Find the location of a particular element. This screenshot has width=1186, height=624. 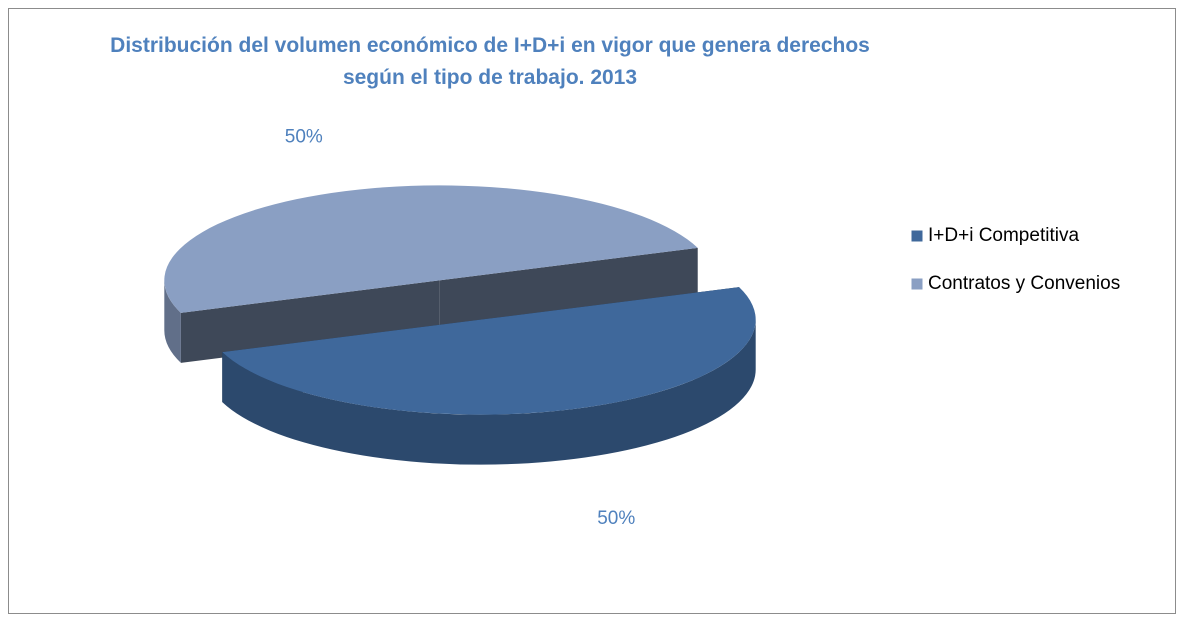

legend-label: I+D+i Competitiva is located at coordinates (1003, 235).